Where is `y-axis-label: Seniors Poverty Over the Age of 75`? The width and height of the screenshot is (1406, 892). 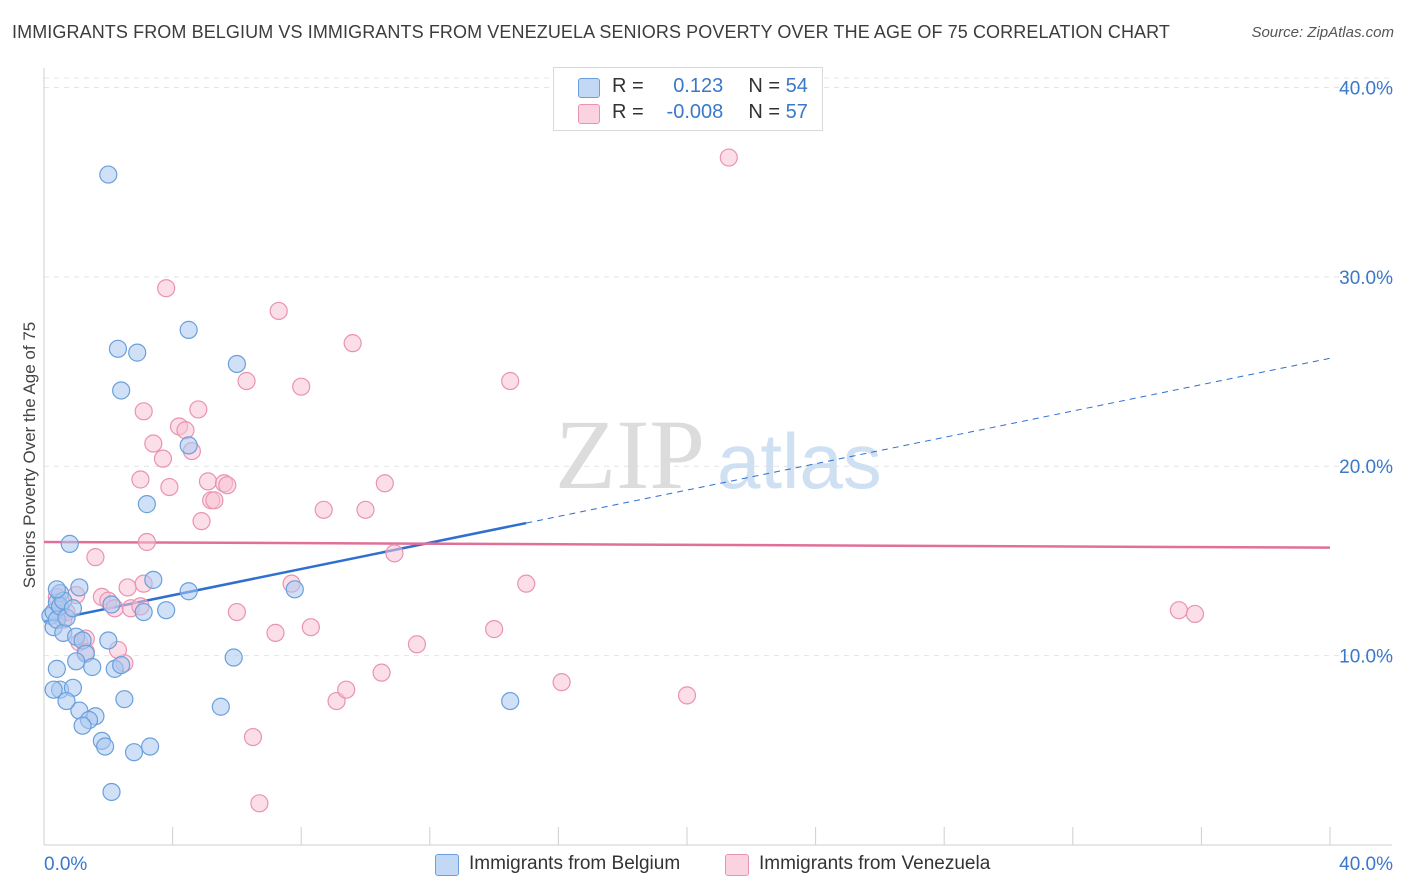
y-axis-label: Seniors Poverty Over the Age of 75 is located at coordinates (29, 455).